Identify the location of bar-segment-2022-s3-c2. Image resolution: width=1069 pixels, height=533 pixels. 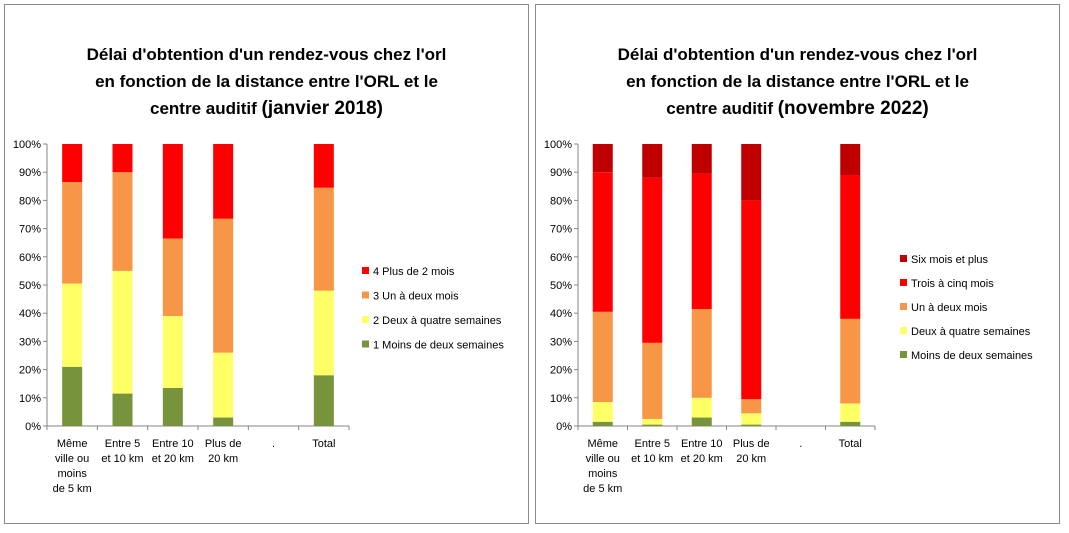
(701, 241).